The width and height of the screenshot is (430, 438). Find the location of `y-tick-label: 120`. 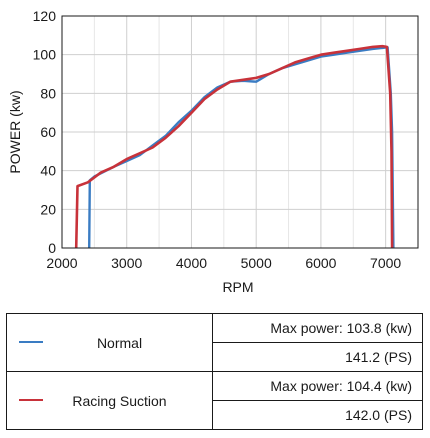

y-tick-label: 120 is located at coordinates (45, 16).